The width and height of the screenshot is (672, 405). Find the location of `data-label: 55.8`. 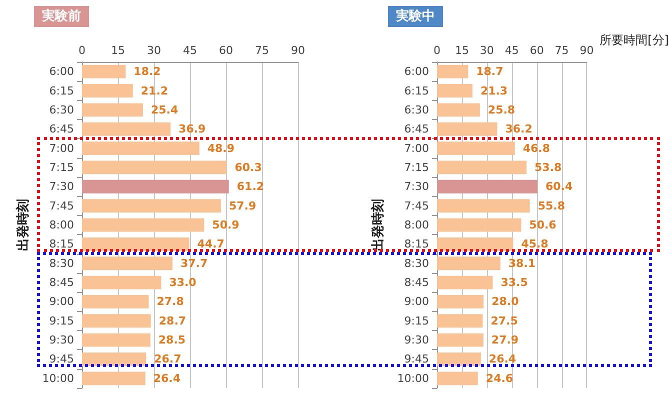

data-label: 55.8 is located at coordinates (551, 205).